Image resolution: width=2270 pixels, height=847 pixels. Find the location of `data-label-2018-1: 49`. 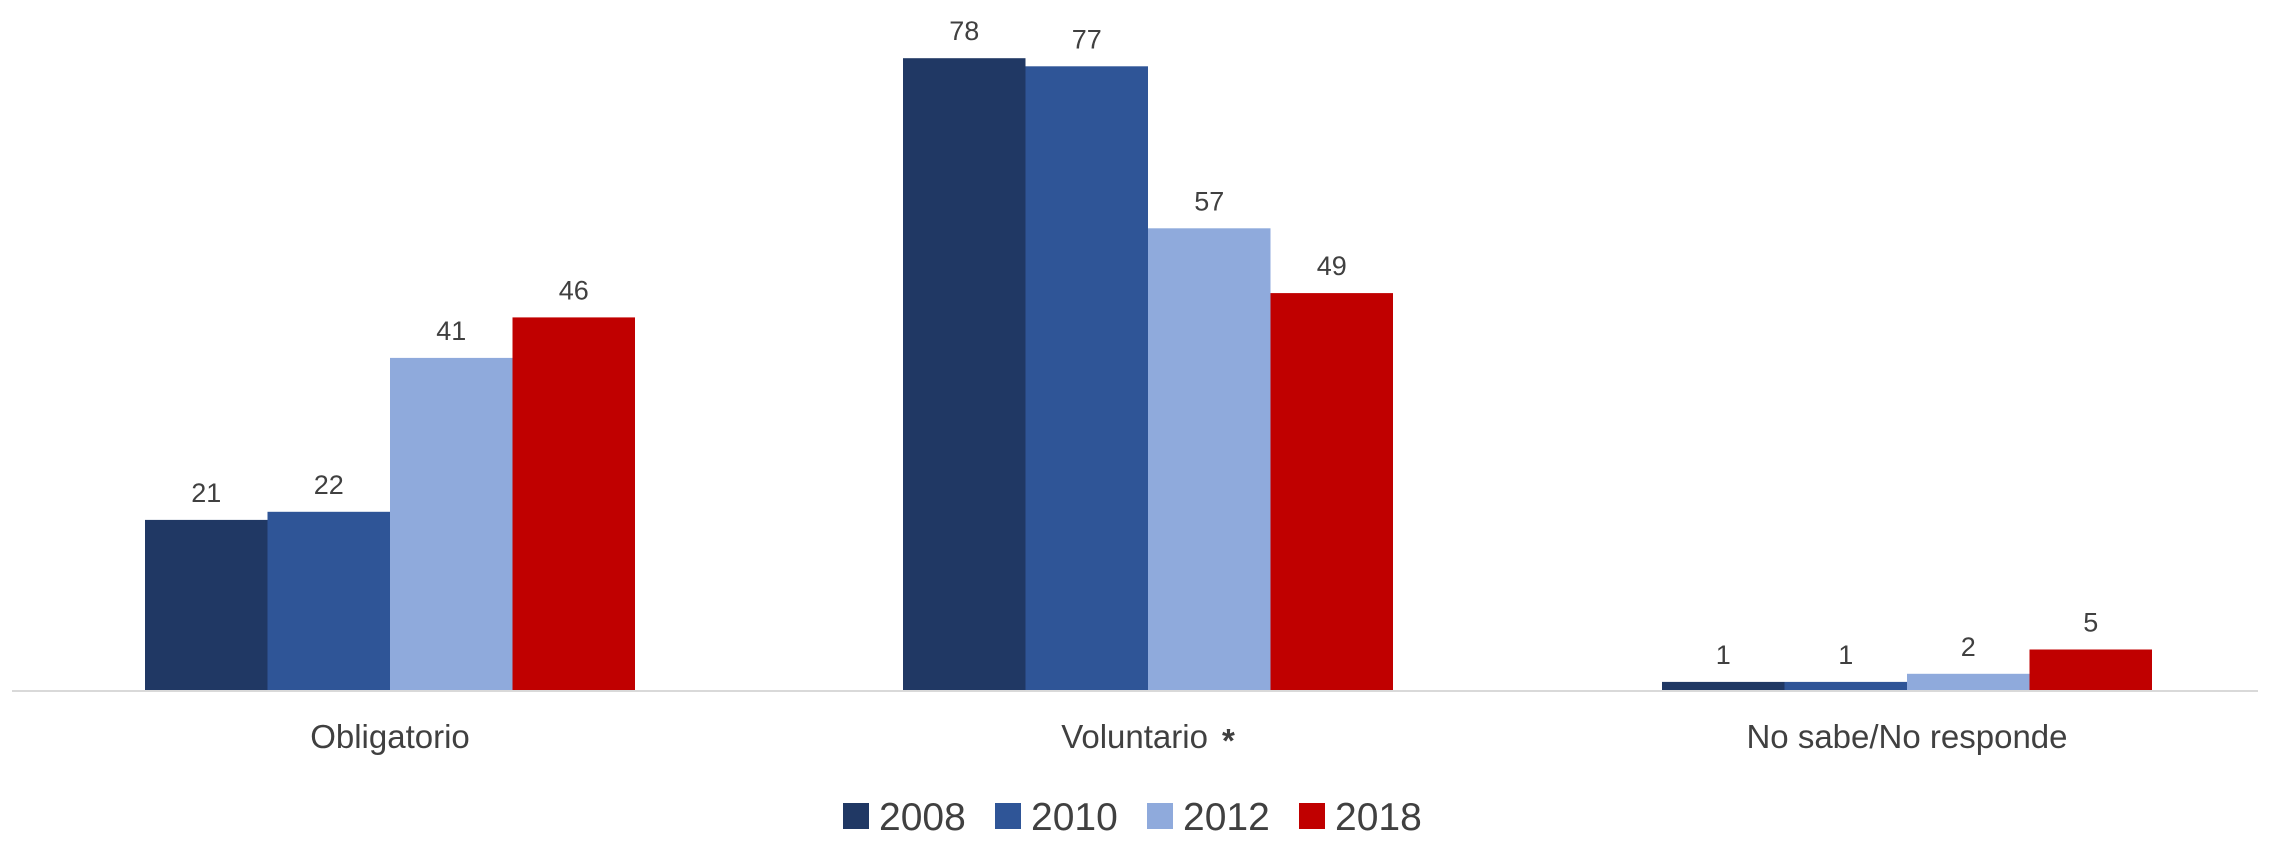

data-label-2018-1: 49 is located at coordinates (1332, 266).